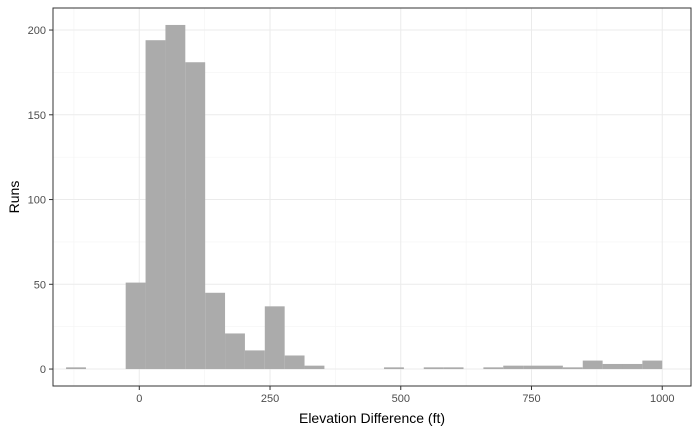 The height and width of the screenshot is (432, 700). What do you see at coordinates (37, 31) in the screenshot?
I see `y-tick-label: 200` at bounding box center [37, 31].